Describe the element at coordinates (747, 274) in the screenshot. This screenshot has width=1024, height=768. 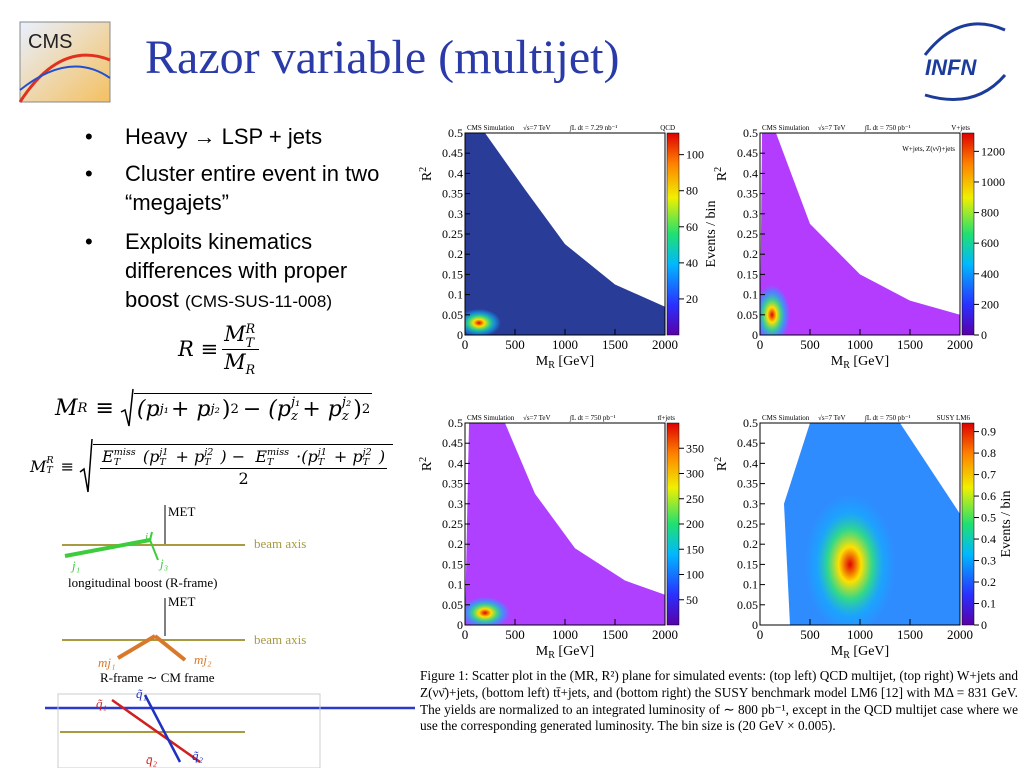
I see `y-tick-label: 0.15` at that location.